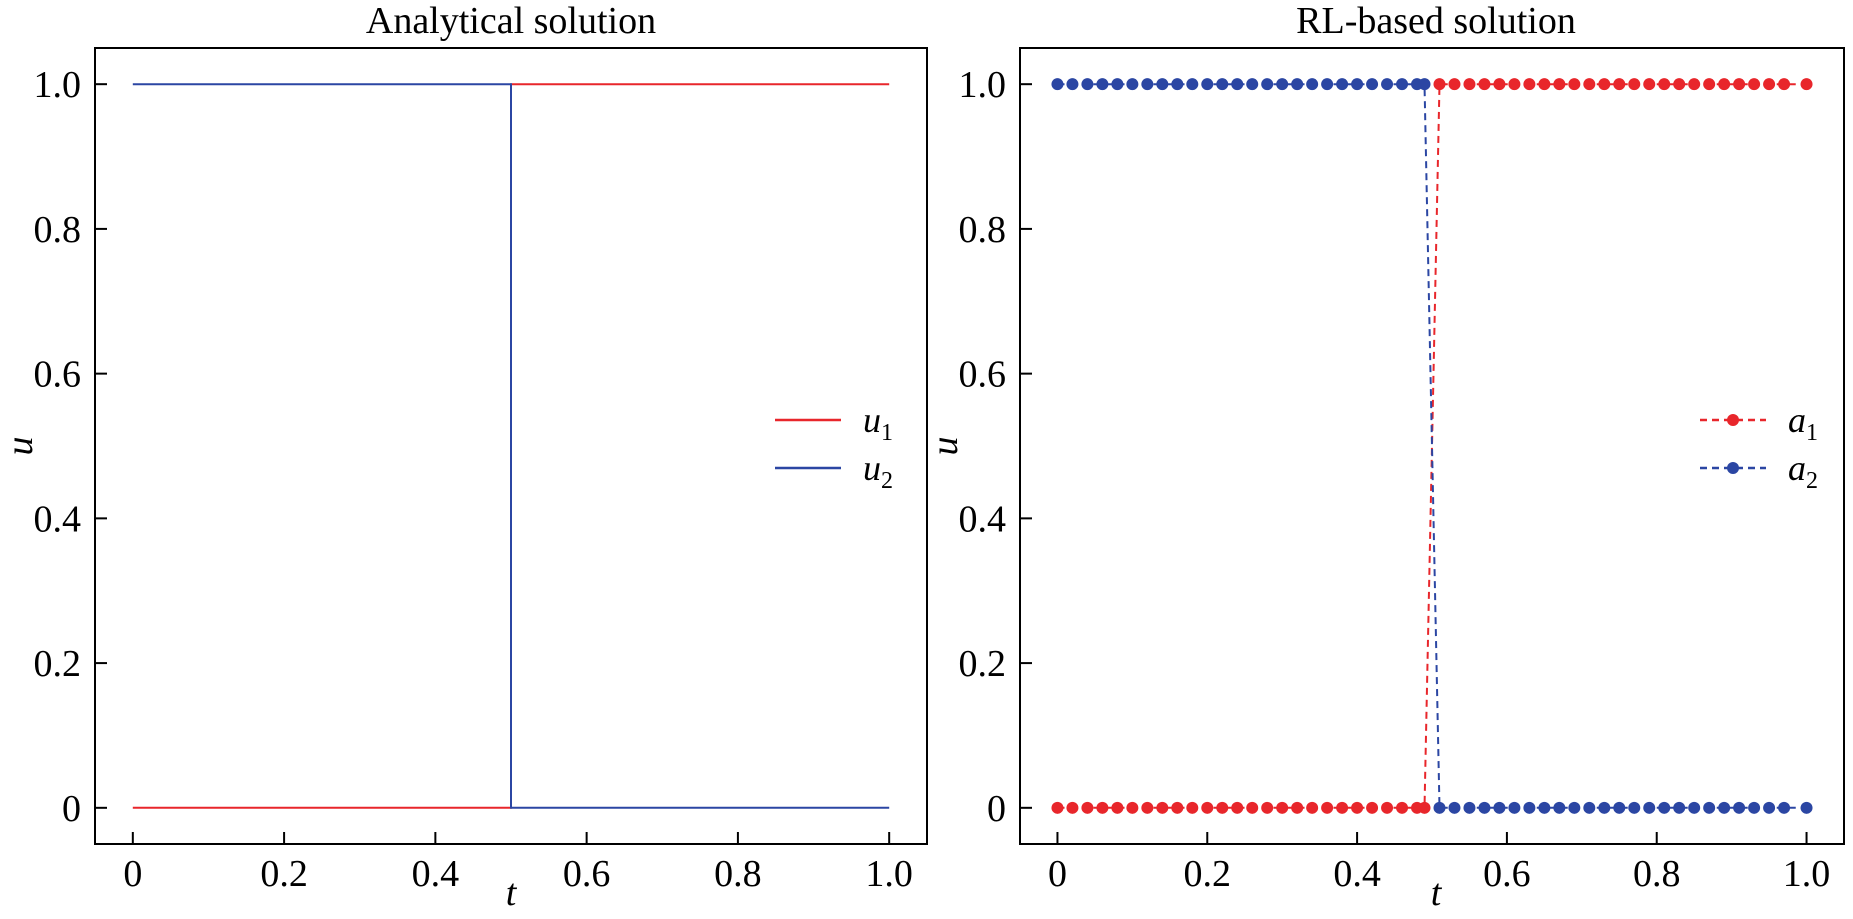  Describe the element at coordinates (878, 423) in the screenshot. I see `legend-label-u1: u1` at that location.